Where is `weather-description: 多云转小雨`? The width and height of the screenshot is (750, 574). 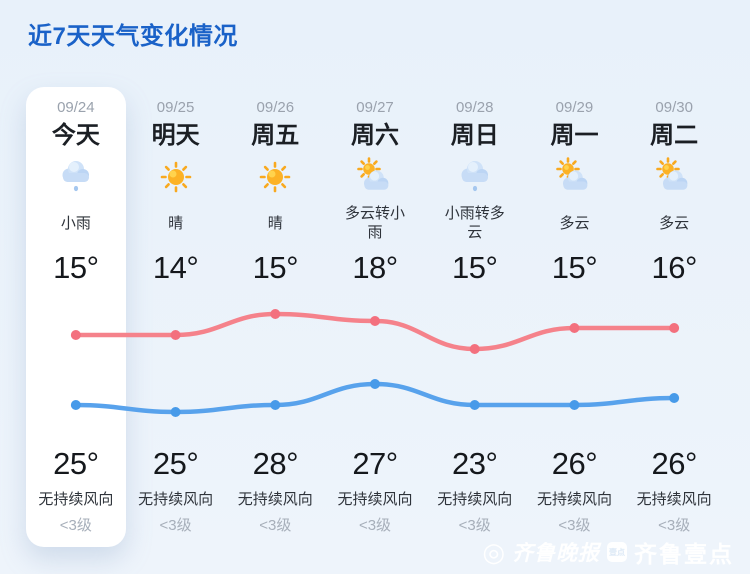
weather-description: 多云转小雨 is located at coordinates (375, 223).